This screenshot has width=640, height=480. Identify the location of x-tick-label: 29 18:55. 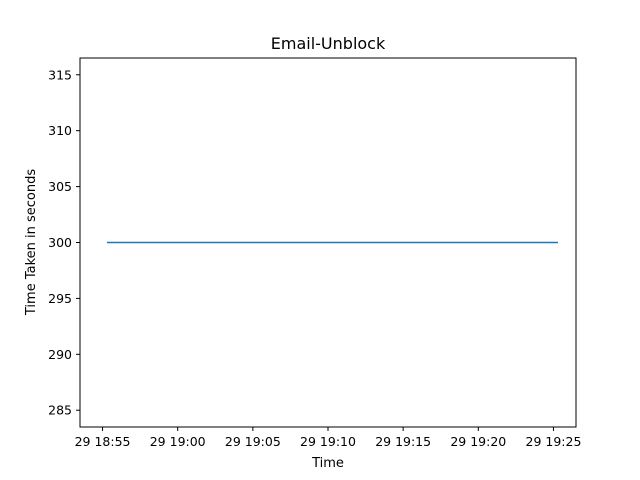
(103, 441).